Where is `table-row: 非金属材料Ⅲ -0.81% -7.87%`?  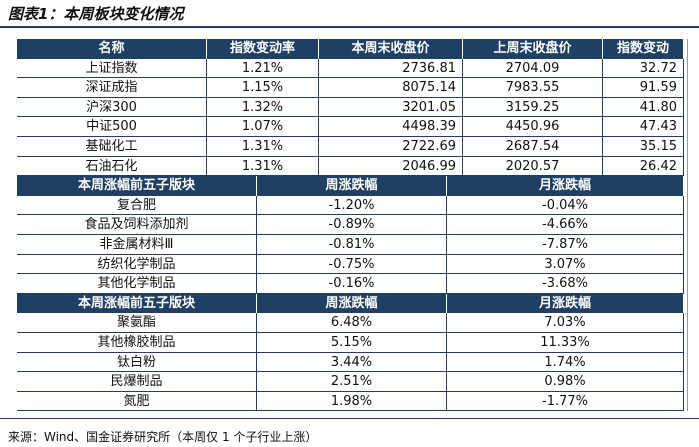 table-row: 非金属材料Ⅲ -0.81% -7.87% is located at coordinates (350, 244).